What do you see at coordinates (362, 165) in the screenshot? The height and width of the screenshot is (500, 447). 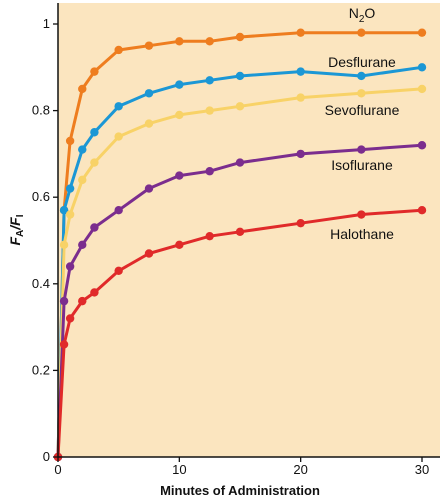 I see `series-label-isoflurane: Isoflurane` at bounding box center [362, 165].